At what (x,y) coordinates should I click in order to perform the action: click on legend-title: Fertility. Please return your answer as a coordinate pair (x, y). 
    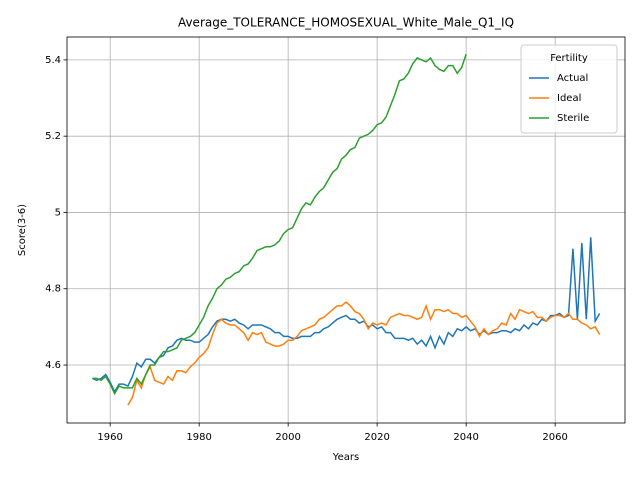
    Looking at the image, I should click on (569, 58).